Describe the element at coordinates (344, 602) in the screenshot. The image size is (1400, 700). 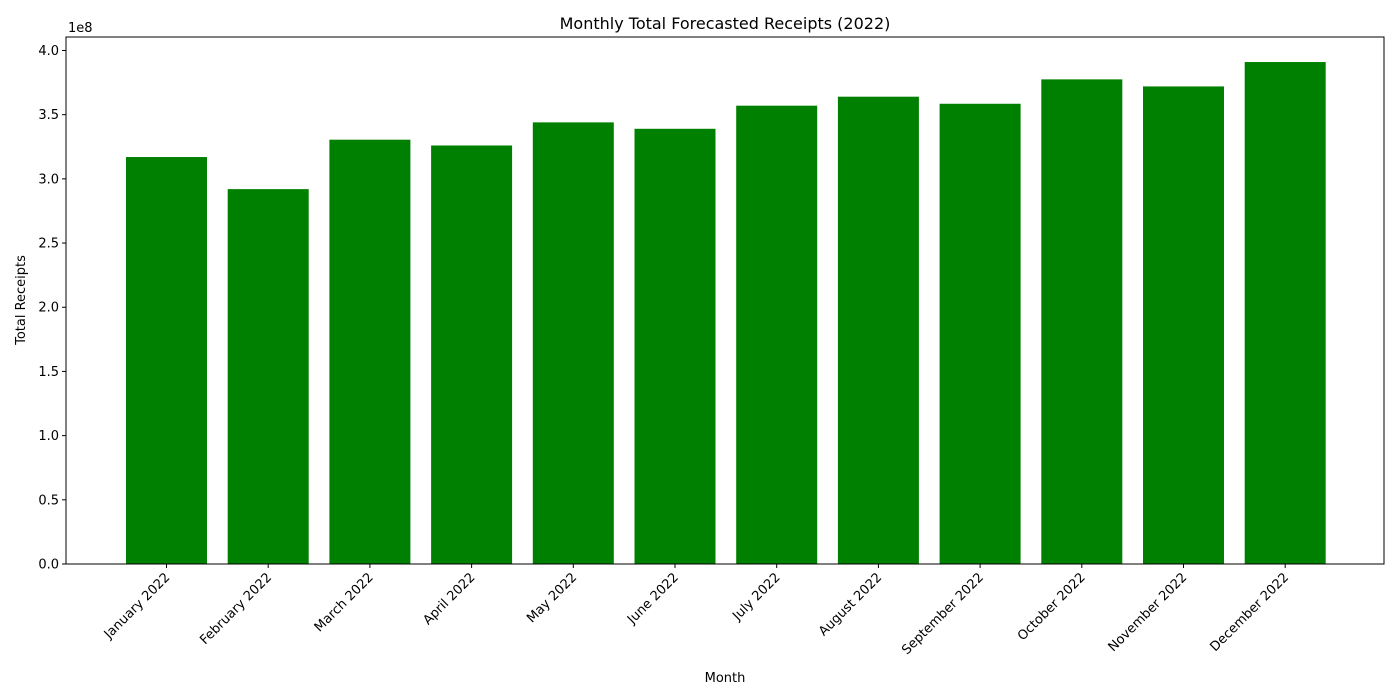
I see `x-tick-label: March 2022` at that location.